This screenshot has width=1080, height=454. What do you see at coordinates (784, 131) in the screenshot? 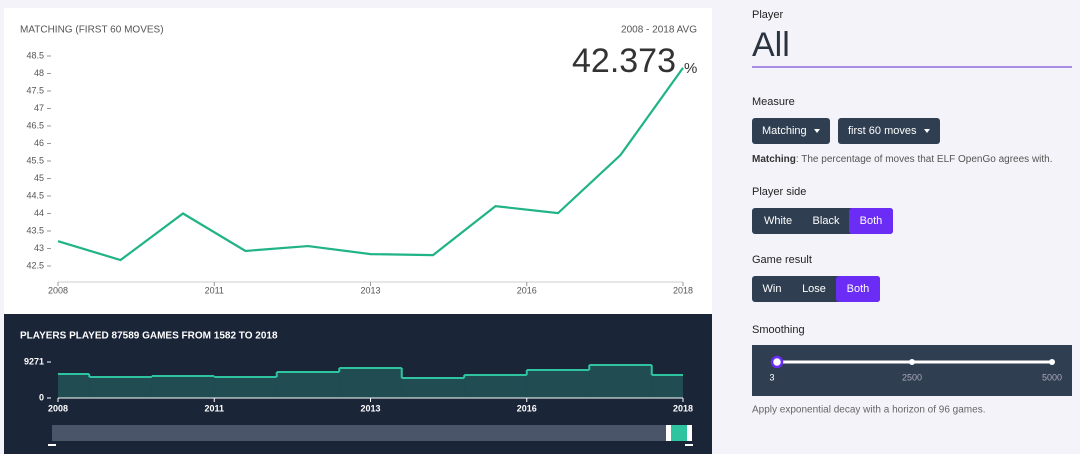
I see `button-text: Matching` at bounding box center [784, 131].